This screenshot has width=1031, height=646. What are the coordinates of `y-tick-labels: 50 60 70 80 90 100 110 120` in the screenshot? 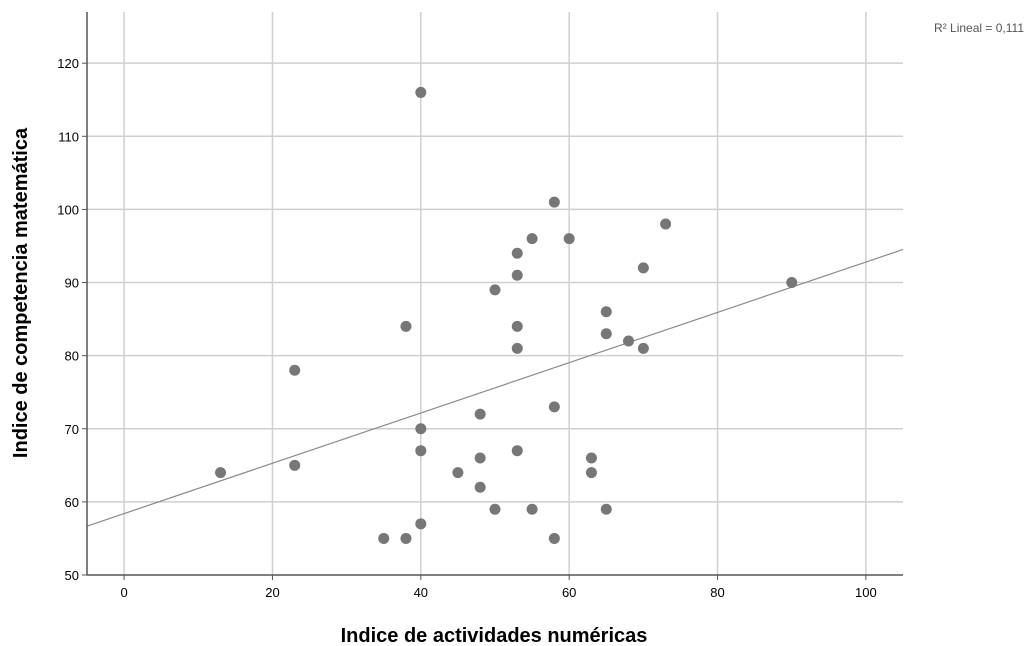 It's located at (68, 319).